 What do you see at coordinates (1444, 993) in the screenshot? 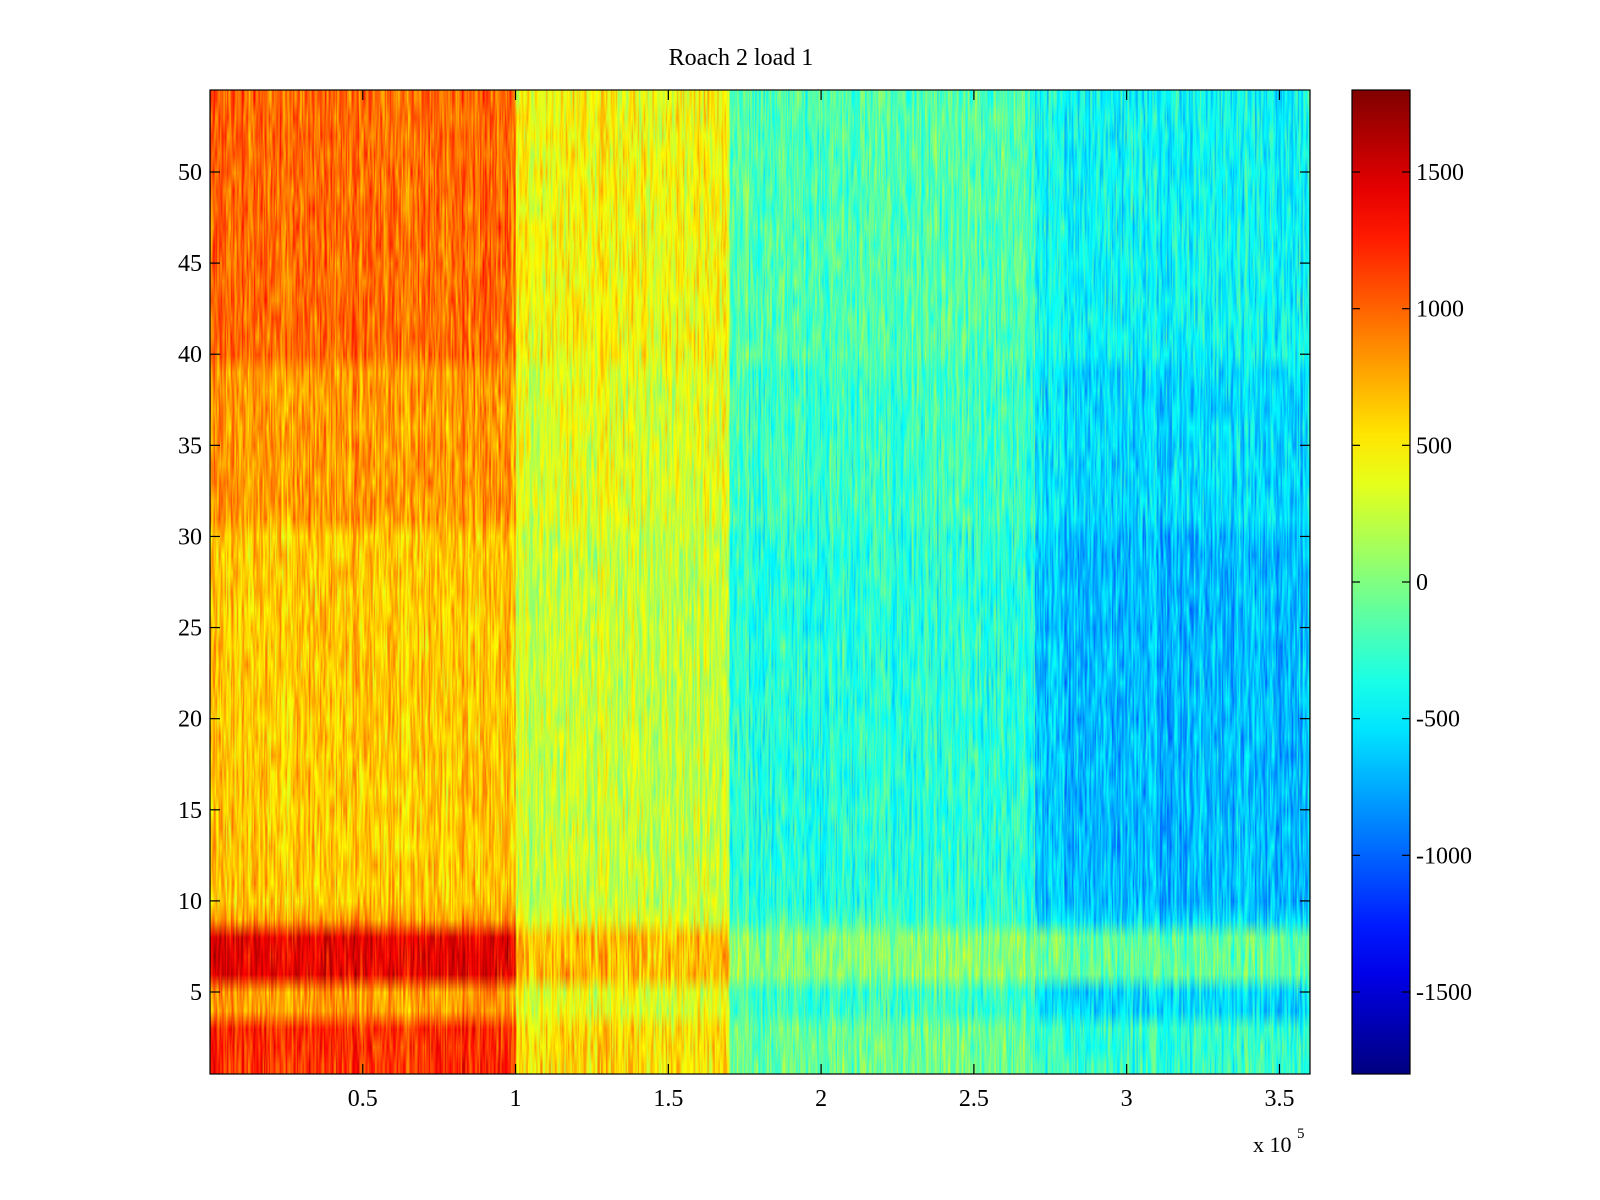
I see `colorbar-tick-label: -1500` at bounding box center [1444, 993].